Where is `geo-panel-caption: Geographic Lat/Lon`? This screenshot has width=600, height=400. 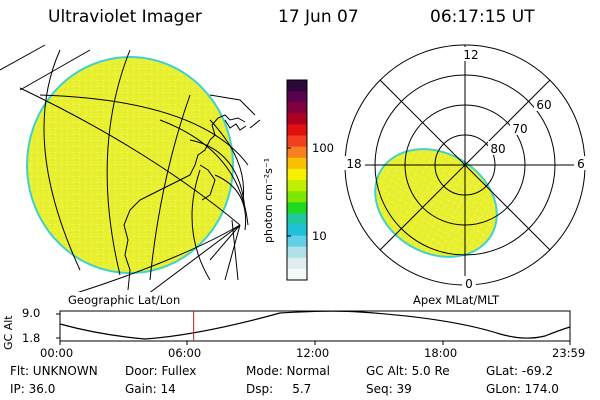 geo-panel-caption: Geographic Lat/Lon is located at coordinates (124, 300).